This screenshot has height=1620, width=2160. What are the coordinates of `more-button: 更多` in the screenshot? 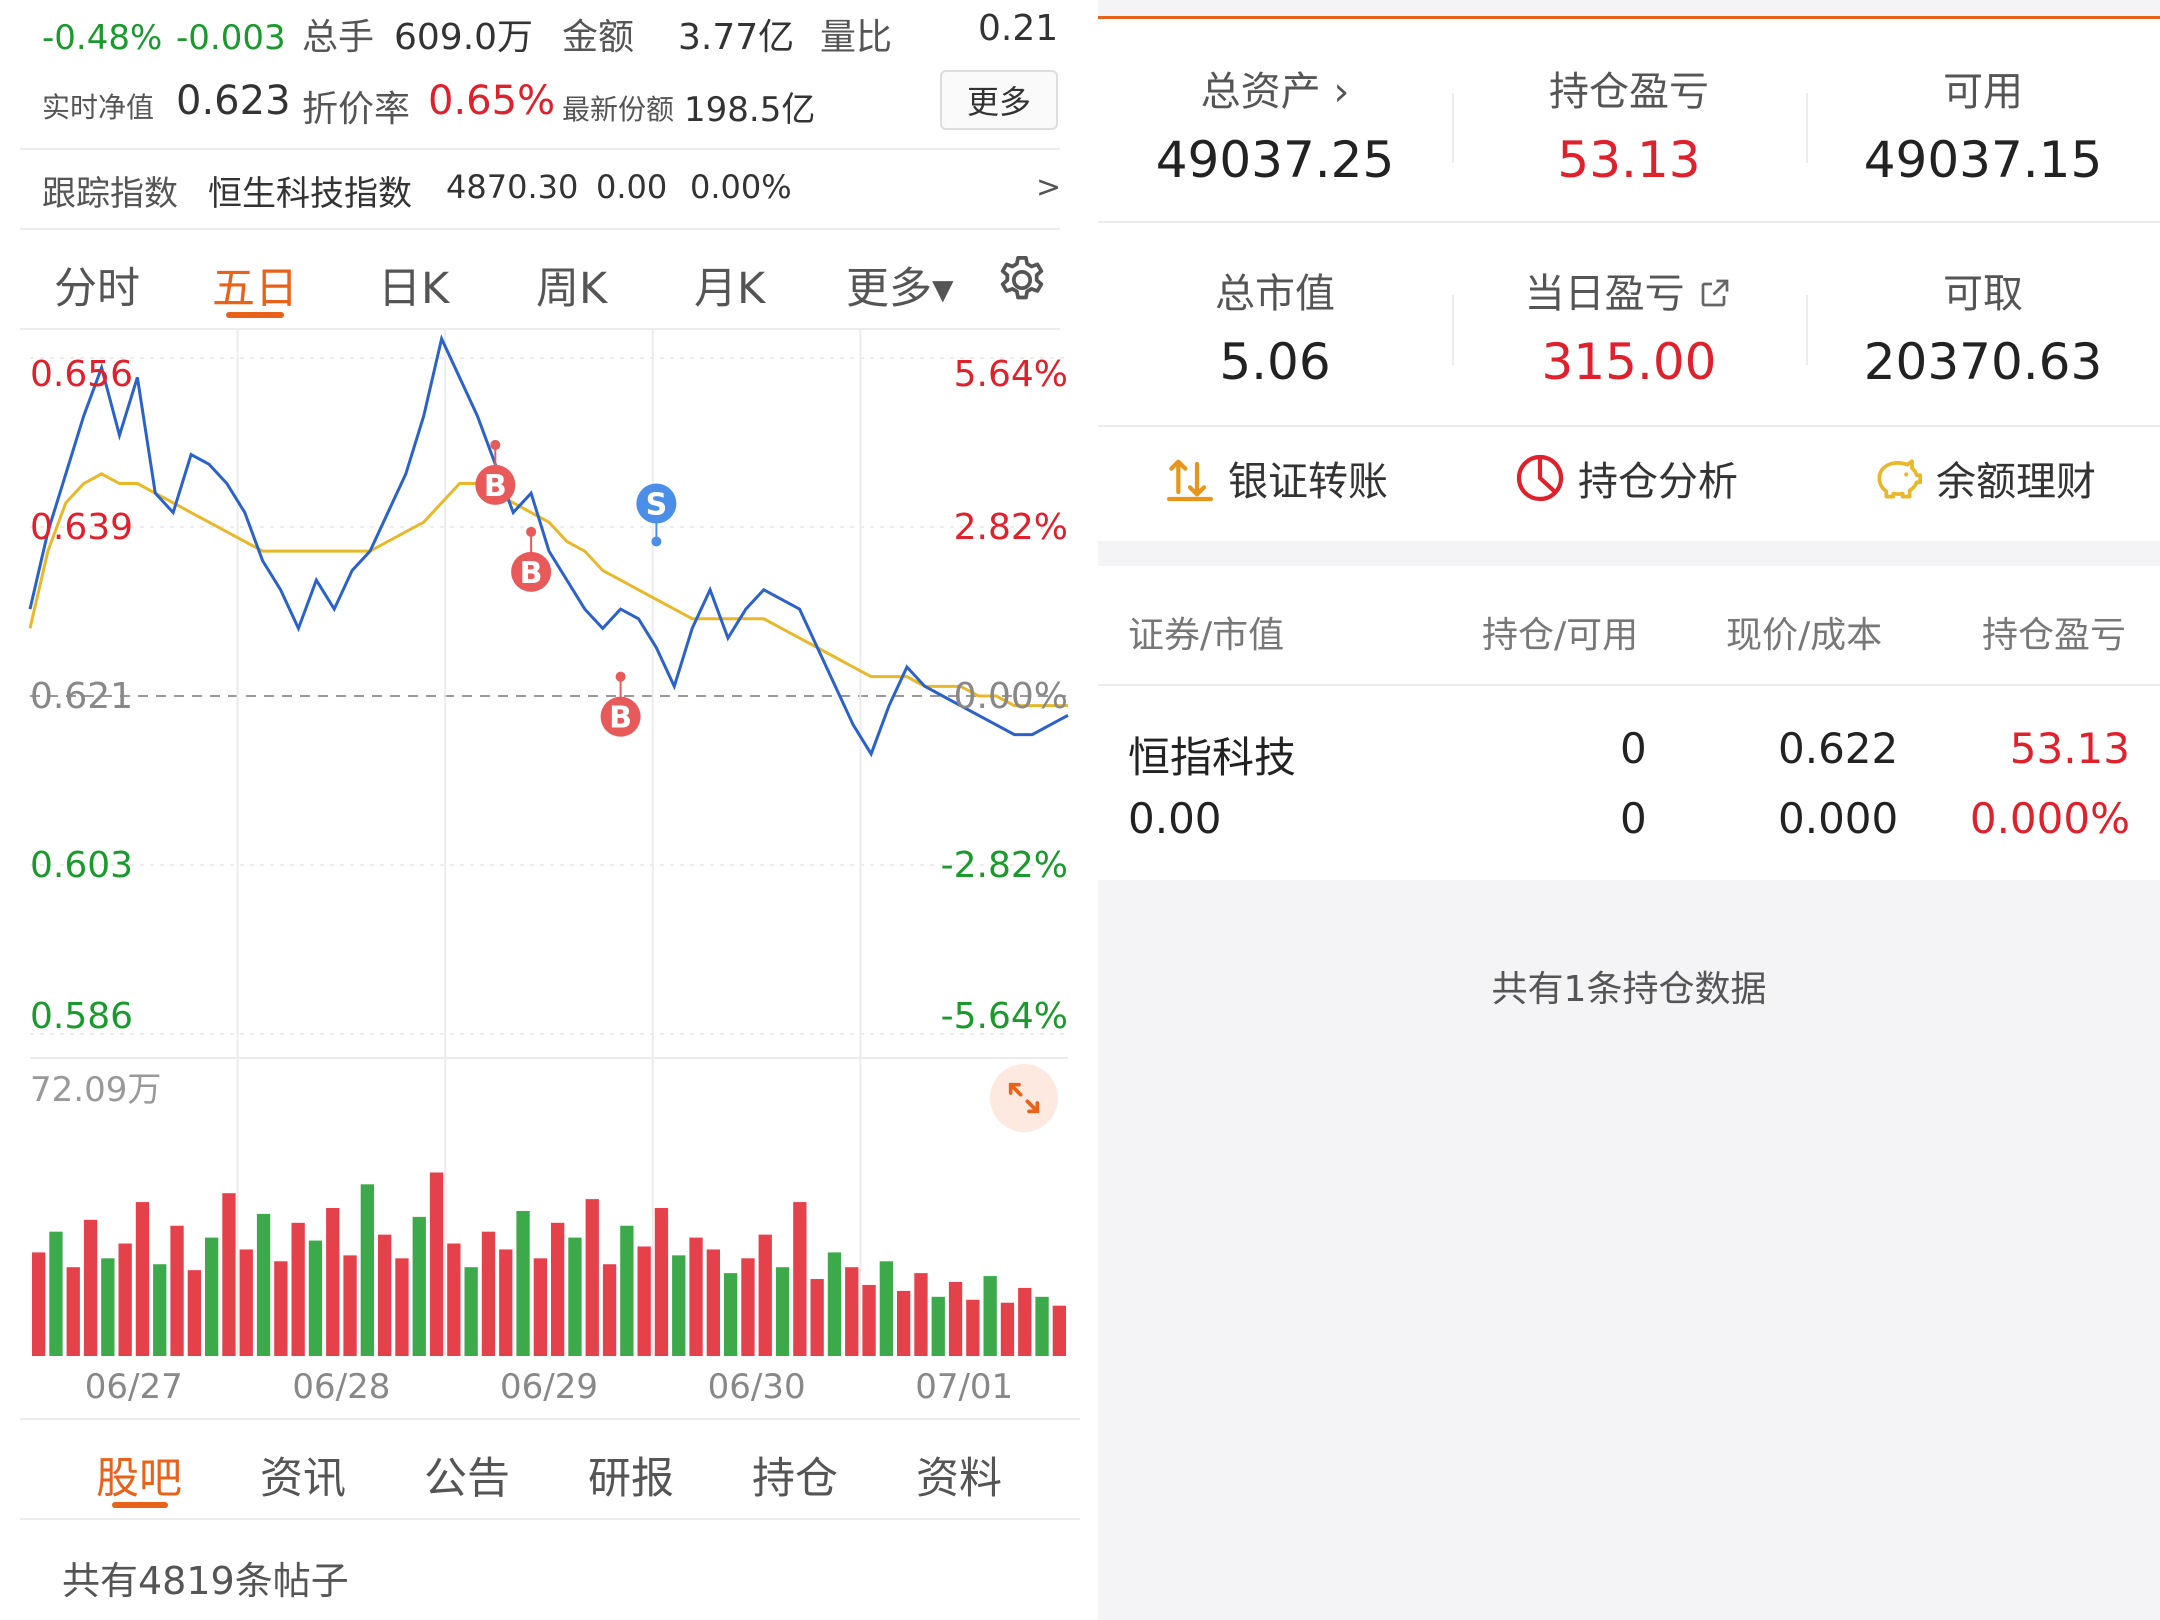 It's located at (999, 100).